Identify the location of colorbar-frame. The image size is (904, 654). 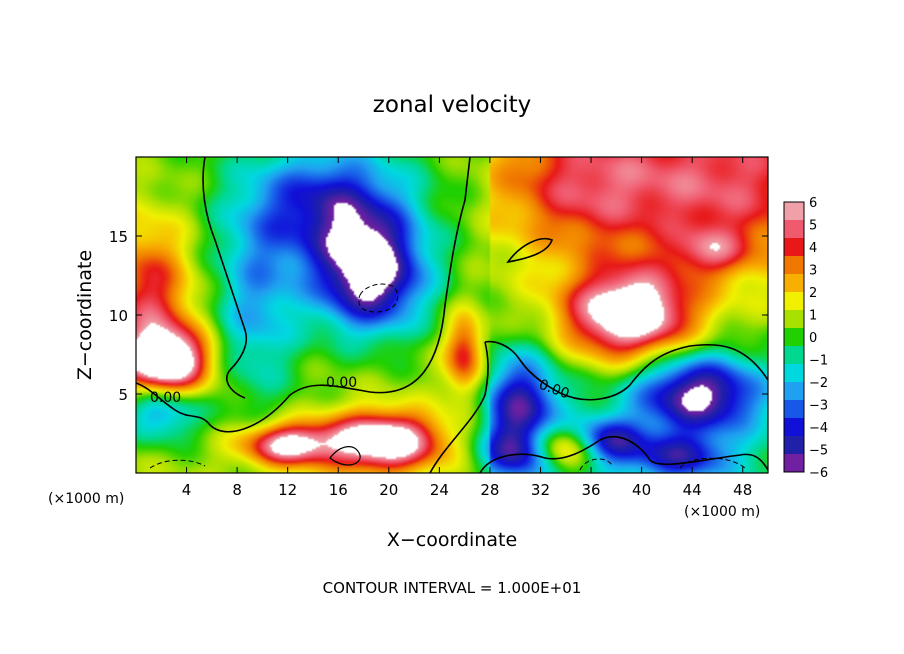
(794, 337).